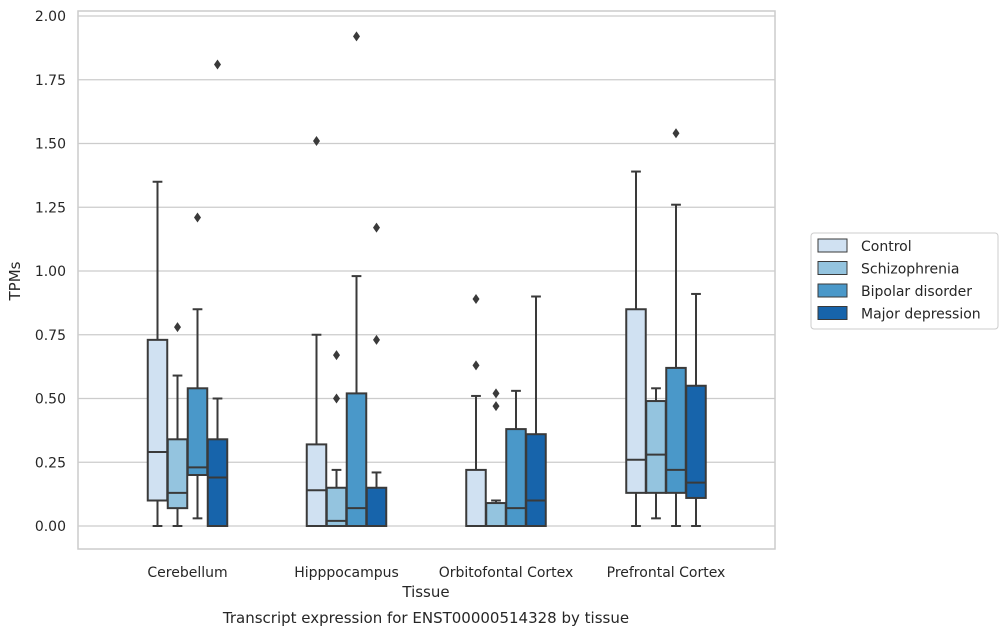  Describe the element at coordinates (506, 573) in the screenshot. I see `x-tick-label-2: Orbitofontal Cortex` at that location.